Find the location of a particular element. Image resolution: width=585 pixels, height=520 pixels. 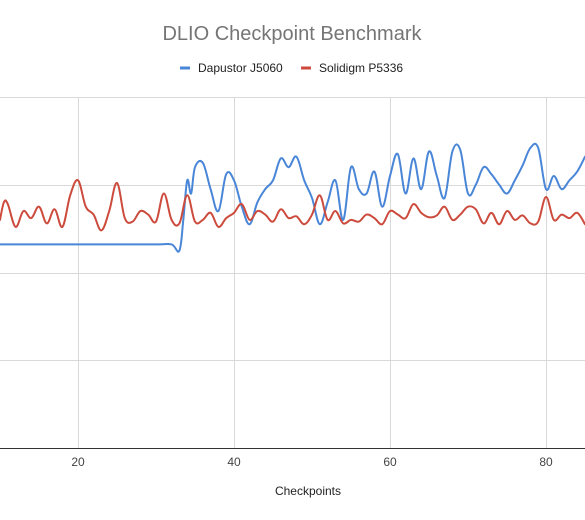

x-tick-label: 80 is located at coordinates (546, 462).